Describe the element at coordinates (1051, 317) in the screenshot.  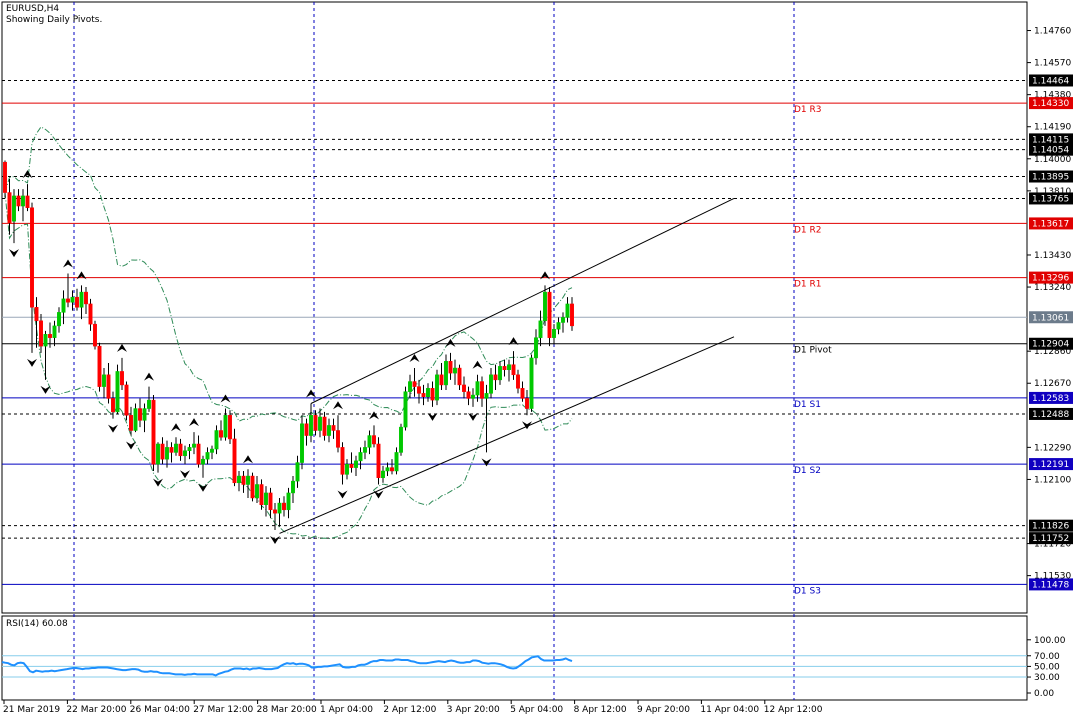
I see `current-price-tag-bg` at that location.